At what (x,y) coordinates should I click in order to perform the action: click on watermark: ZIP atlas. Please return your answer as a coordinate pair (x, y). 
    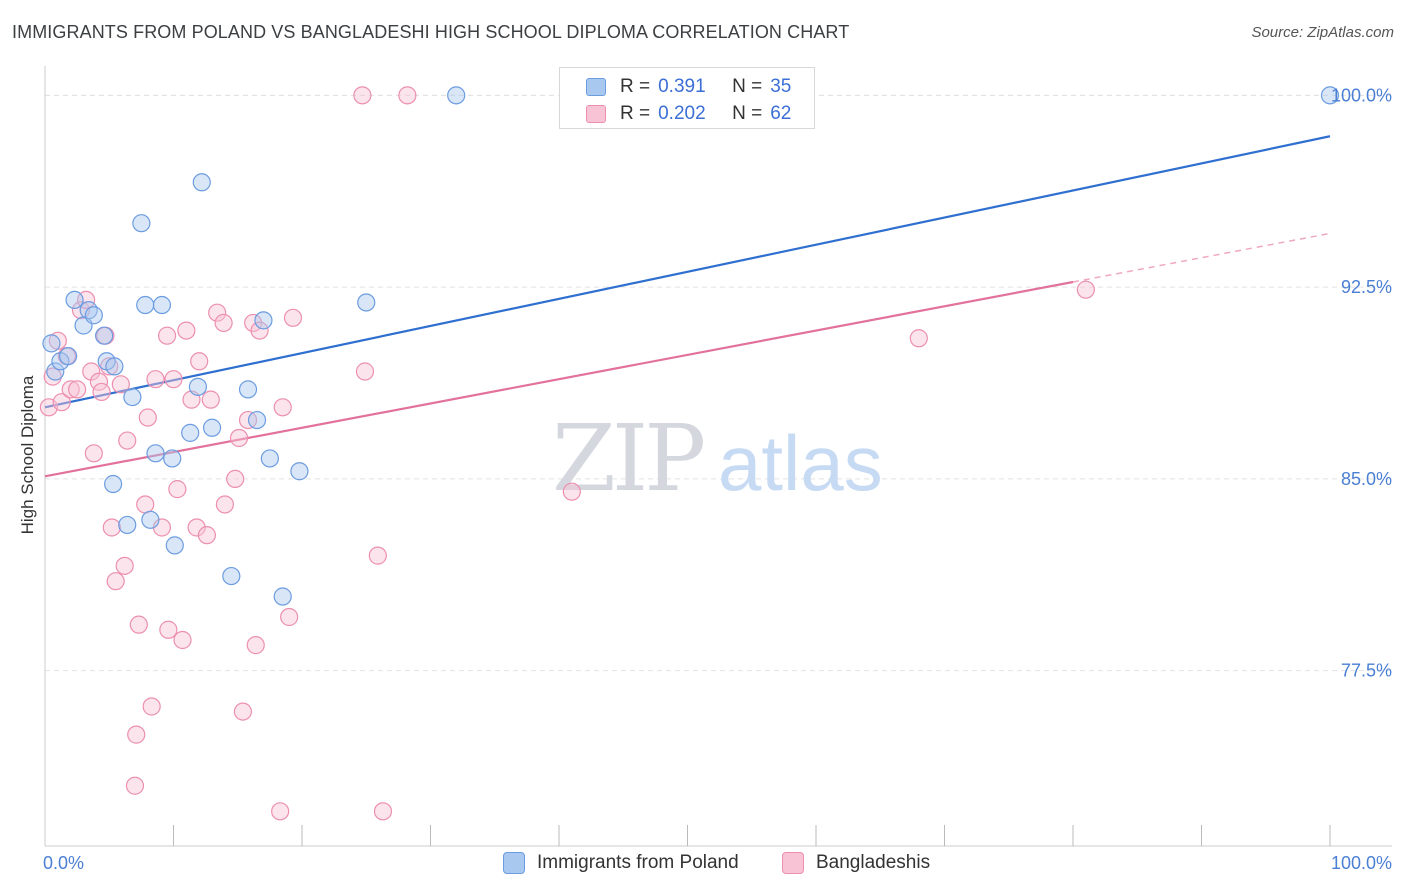
    Looking at the image, I should click on (717, 458).